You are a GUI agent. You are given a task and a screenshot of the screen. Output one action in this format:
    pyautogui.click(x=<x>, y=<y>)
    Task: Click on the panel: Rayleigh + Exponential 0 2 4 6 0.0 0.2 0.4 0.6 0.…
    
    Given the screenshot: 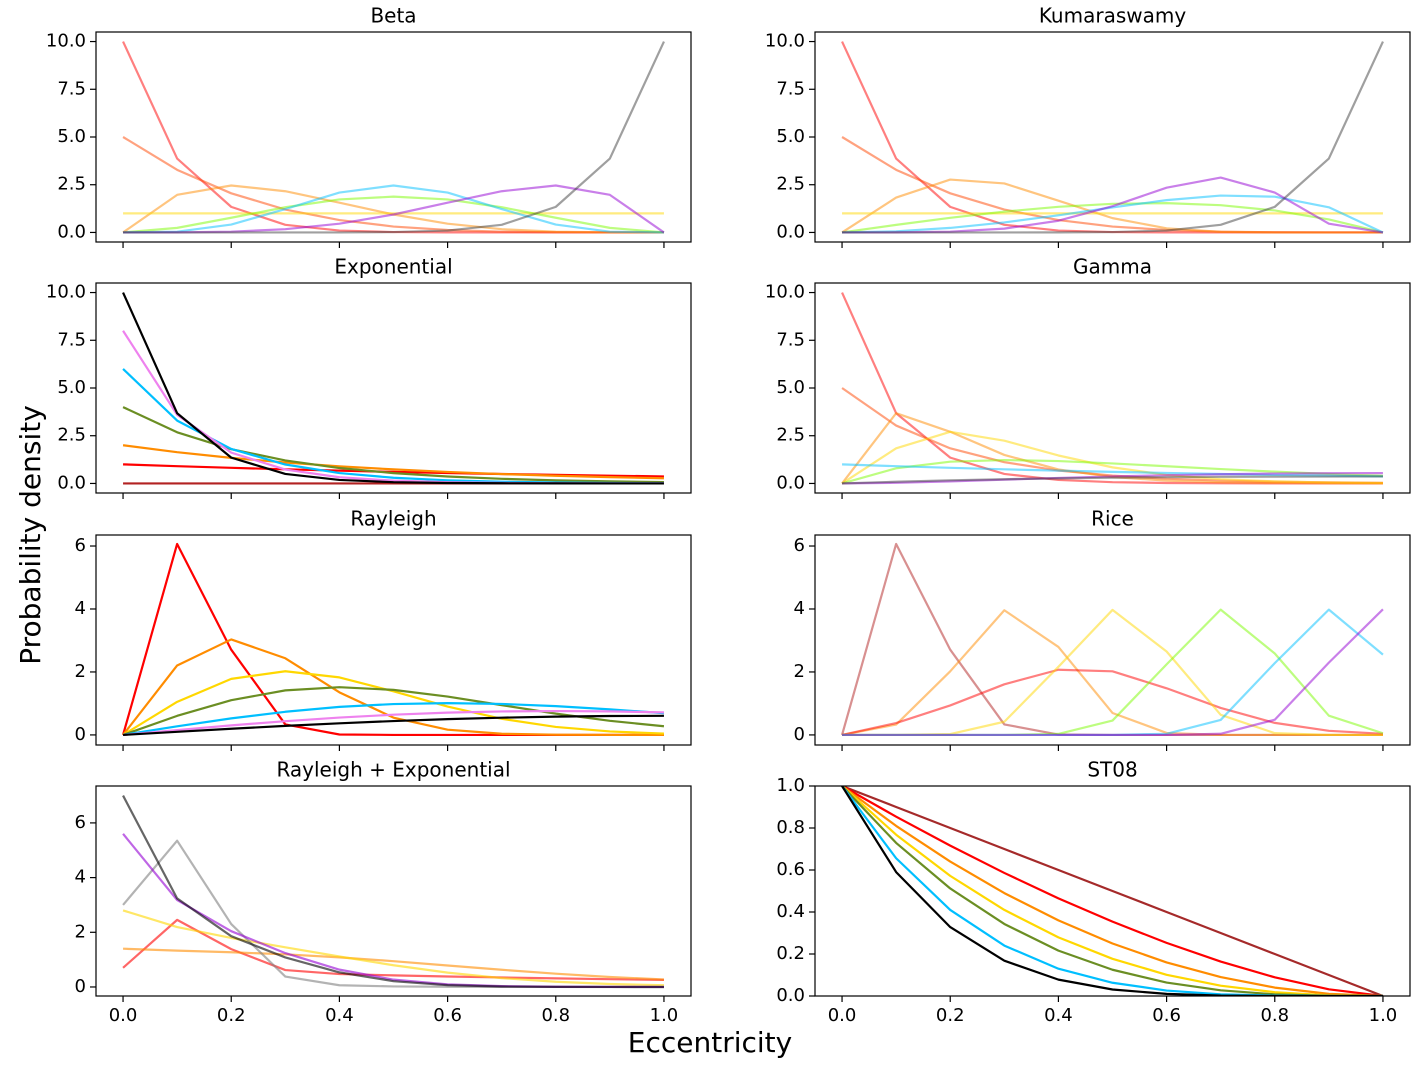 What is the action you would take?
    pyautogui.click(x=383, y=892)
    